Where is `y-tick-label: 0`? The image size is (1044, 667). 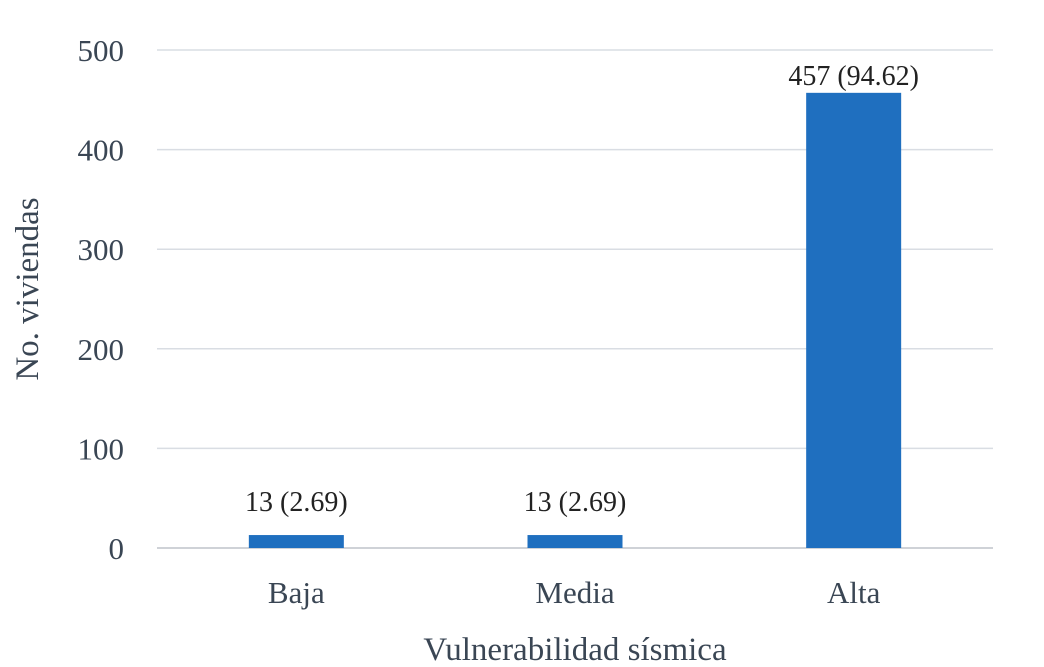
y-tick-label: 0 is located at coordinates (117, 548).